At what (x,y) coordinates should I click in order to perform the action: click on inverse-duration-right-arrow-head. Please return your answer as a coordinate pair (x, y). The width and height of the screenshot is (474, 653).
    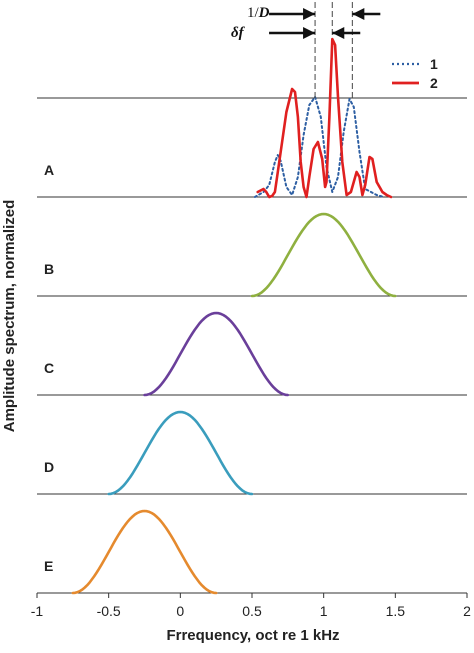
    Looking at the image, I should click on (358, 14).